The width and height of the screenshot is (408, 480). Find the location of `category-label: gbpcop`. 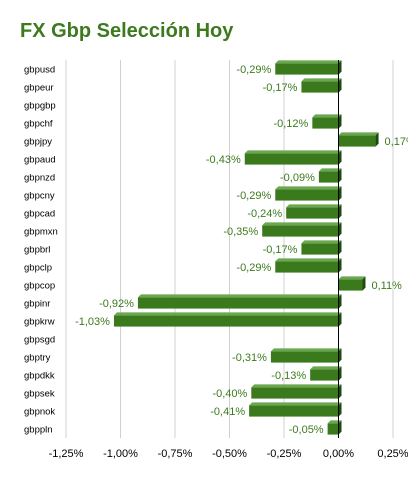

category-label: gbpcop is located at coordinates (39, 286).